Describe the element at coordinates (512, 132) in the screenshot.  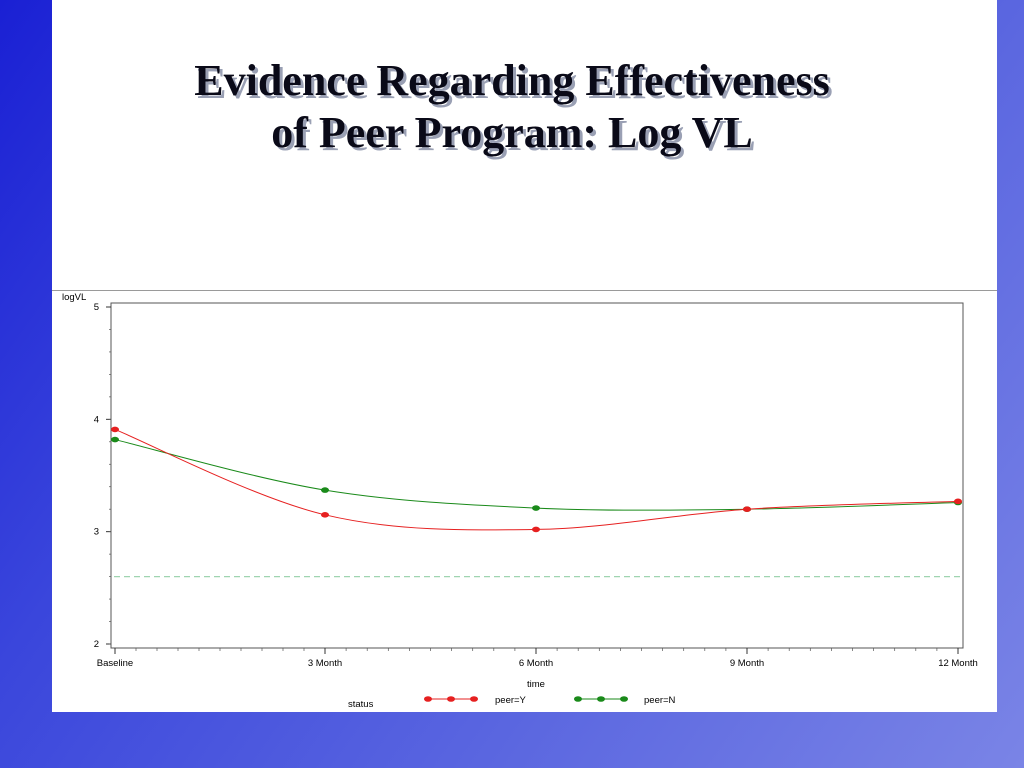
I see `slide-title-line-2: of Peer Program: Log VL` at that location.